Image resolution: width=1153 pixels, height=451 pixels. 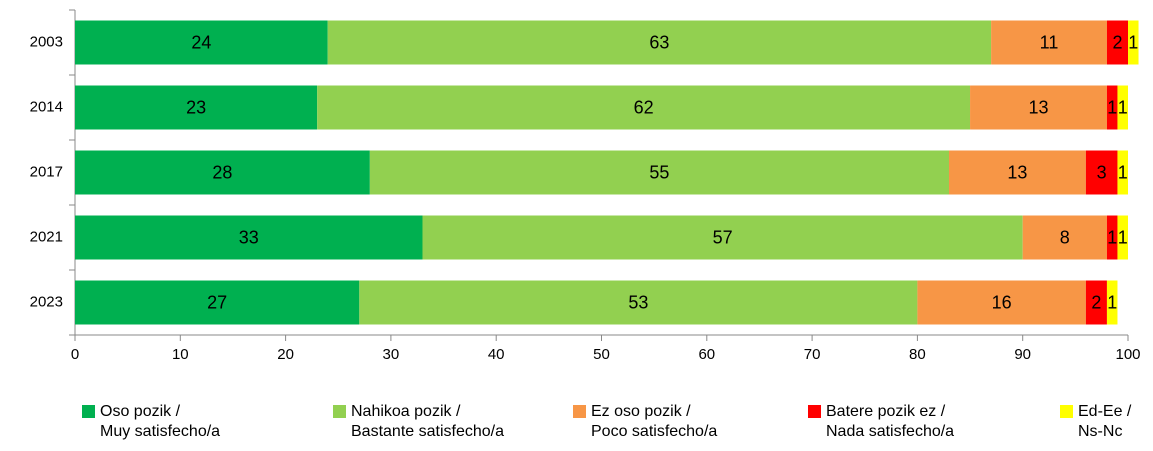 What do you see at coordinates (160, 421) in the screenshot?
I see `legend-label: Oso pozik / Muy satisfecho/a` at bounding box center [160, 421].